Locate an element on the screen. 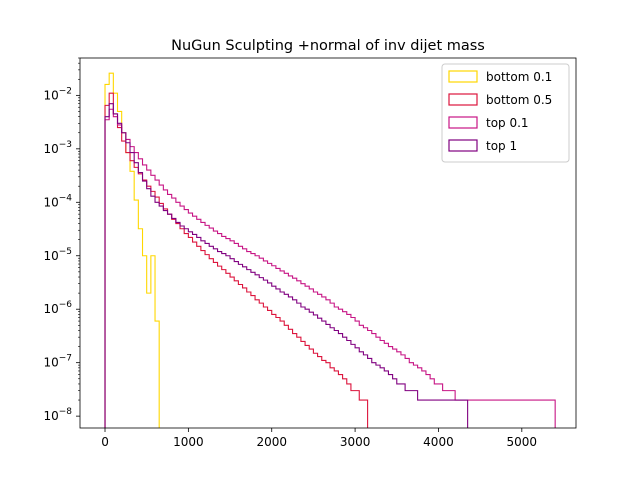  y-tick-label: 10⁻⁶ is located at coordinates (57, 308).